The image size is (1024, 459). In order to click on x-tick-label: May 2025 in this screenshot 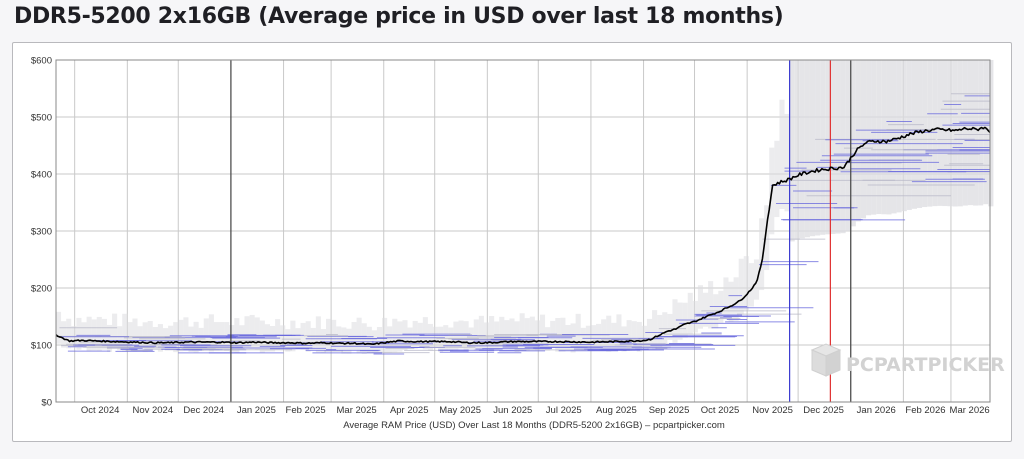, I will do `click(460, 410)`.